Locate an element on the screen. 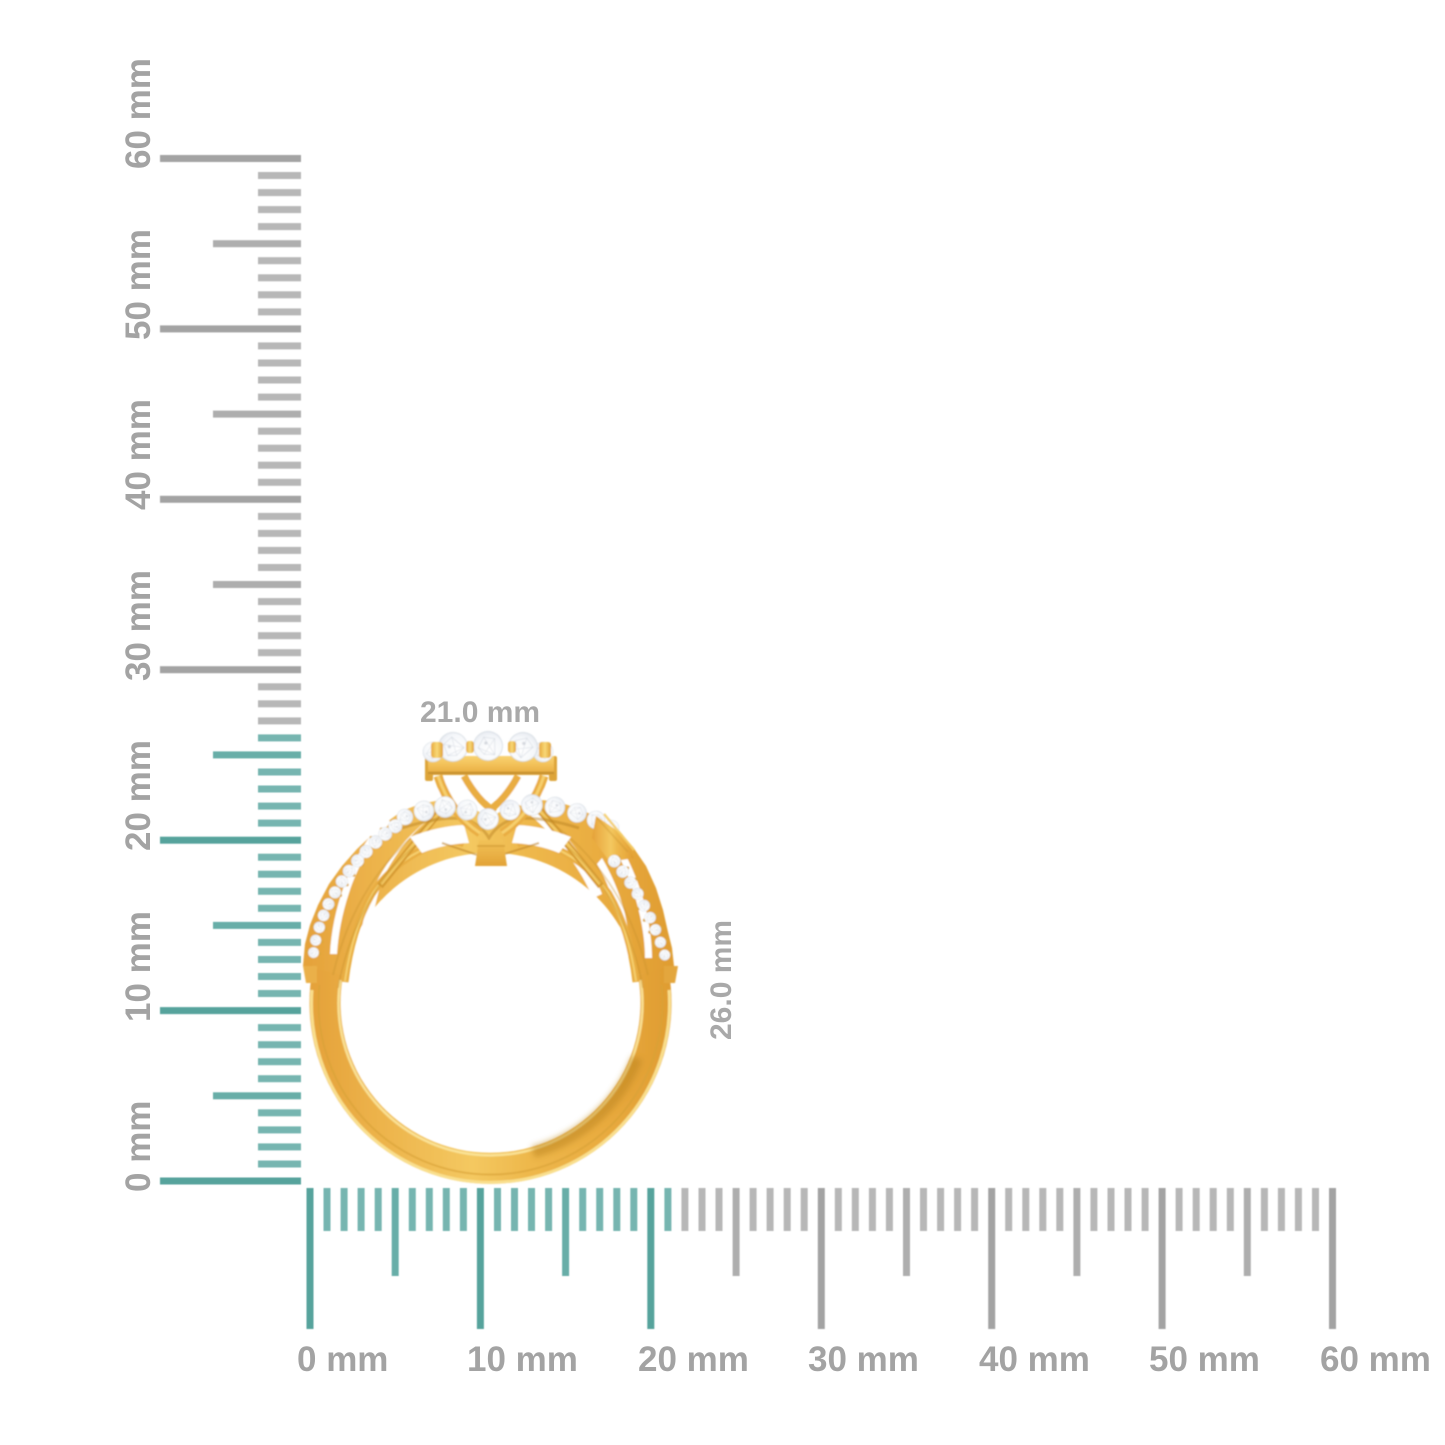 This screenshot has height=1445, width=1445. svg-text: 21.0 mm is located at coordinates (480, 712).